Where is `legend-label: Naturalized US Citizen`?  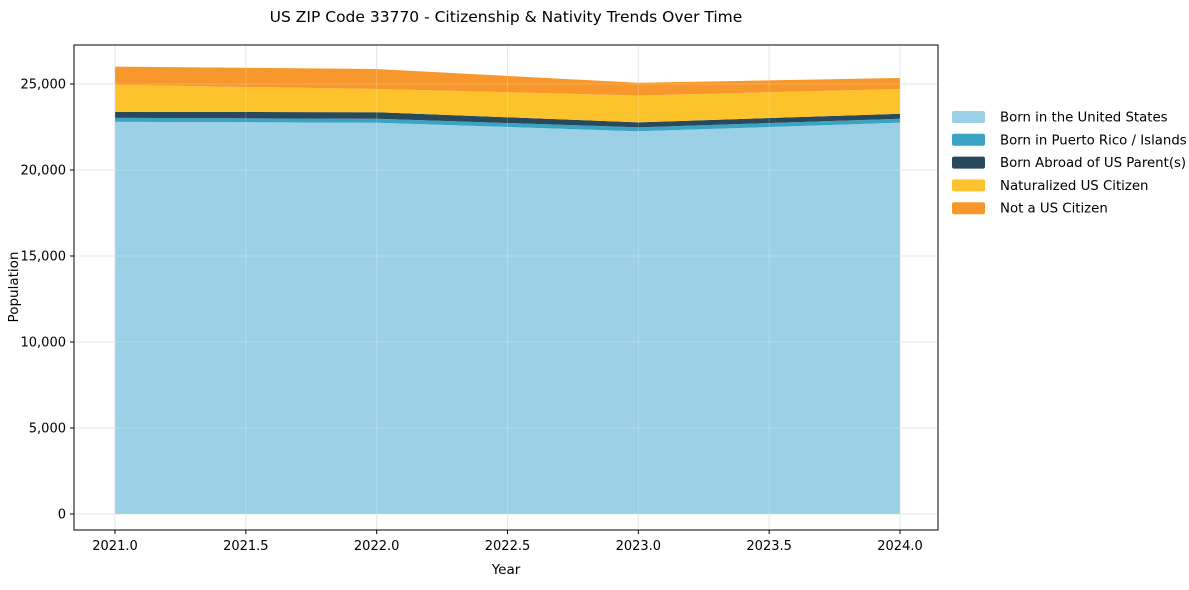 legend-label: Naturalized US Citizen is located at coordinates (1074, 186).